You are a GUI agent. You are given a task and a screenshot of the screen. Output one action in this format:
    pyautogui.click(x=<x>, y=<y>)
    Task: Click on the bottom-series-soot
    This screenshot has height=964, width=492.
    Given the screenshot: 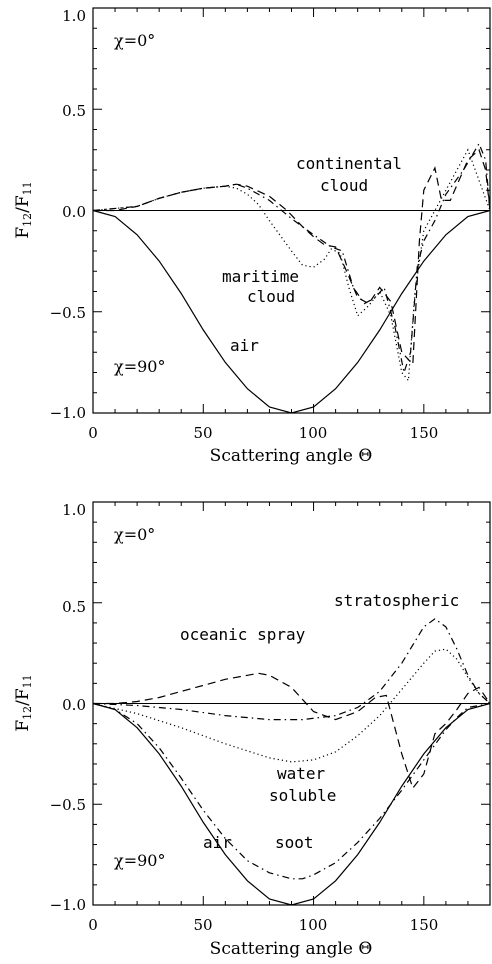 What is the action you would take?
    pyautogui.click(x=291, y=791)
    